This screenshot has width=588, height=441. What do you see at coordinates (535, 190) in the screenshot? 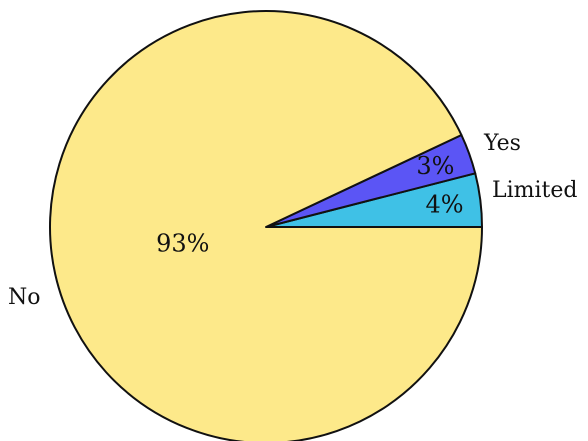
I see `category-label-limited: Limited` at bounding box center [535, 190].